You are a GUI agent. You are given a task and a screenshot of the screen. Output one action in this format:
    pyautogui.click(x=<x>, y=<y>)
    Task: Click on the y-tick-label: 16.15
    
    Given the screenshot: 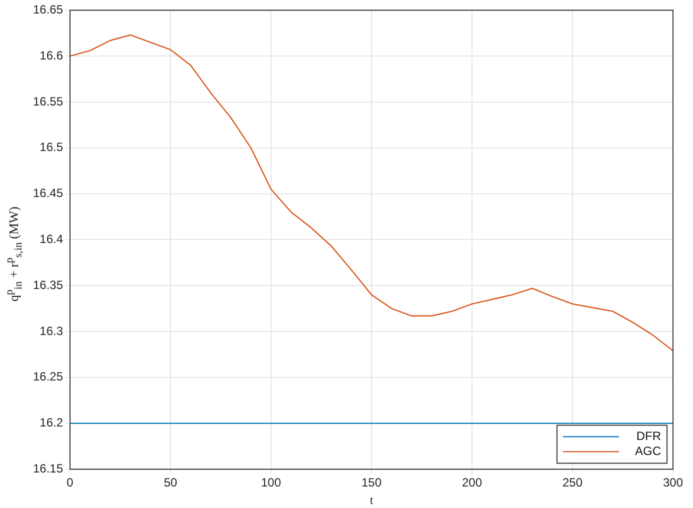 What is the action you would take?
    pyautogui.click(x=48, y=469)
    